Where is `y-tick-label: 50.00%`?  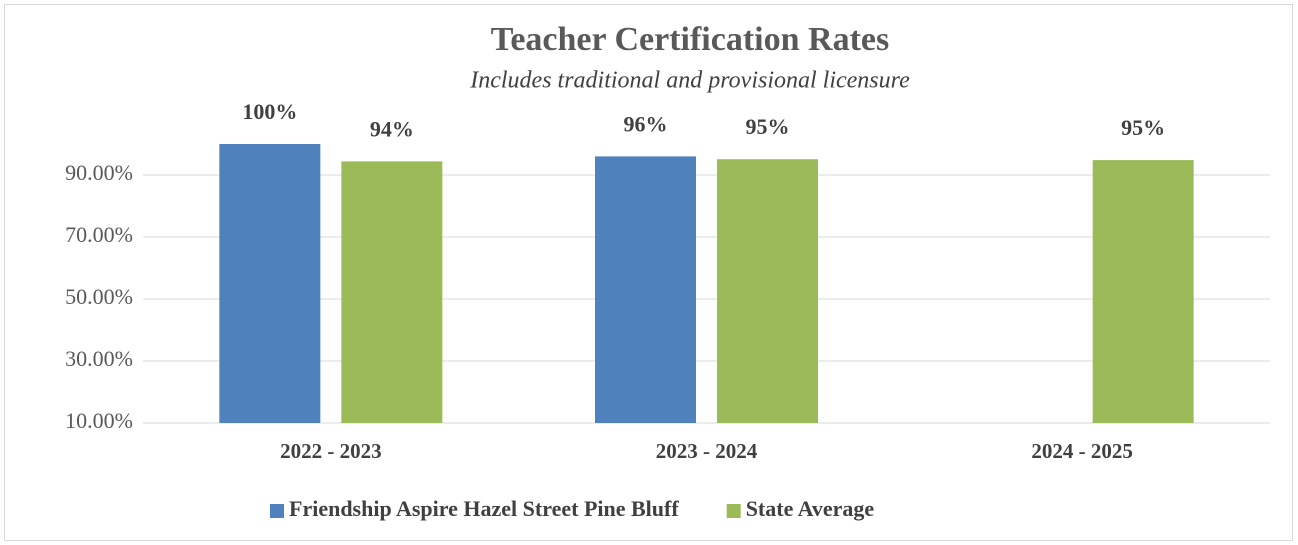 y-tick-label: 50.00% is located at coordinates (99, 296).